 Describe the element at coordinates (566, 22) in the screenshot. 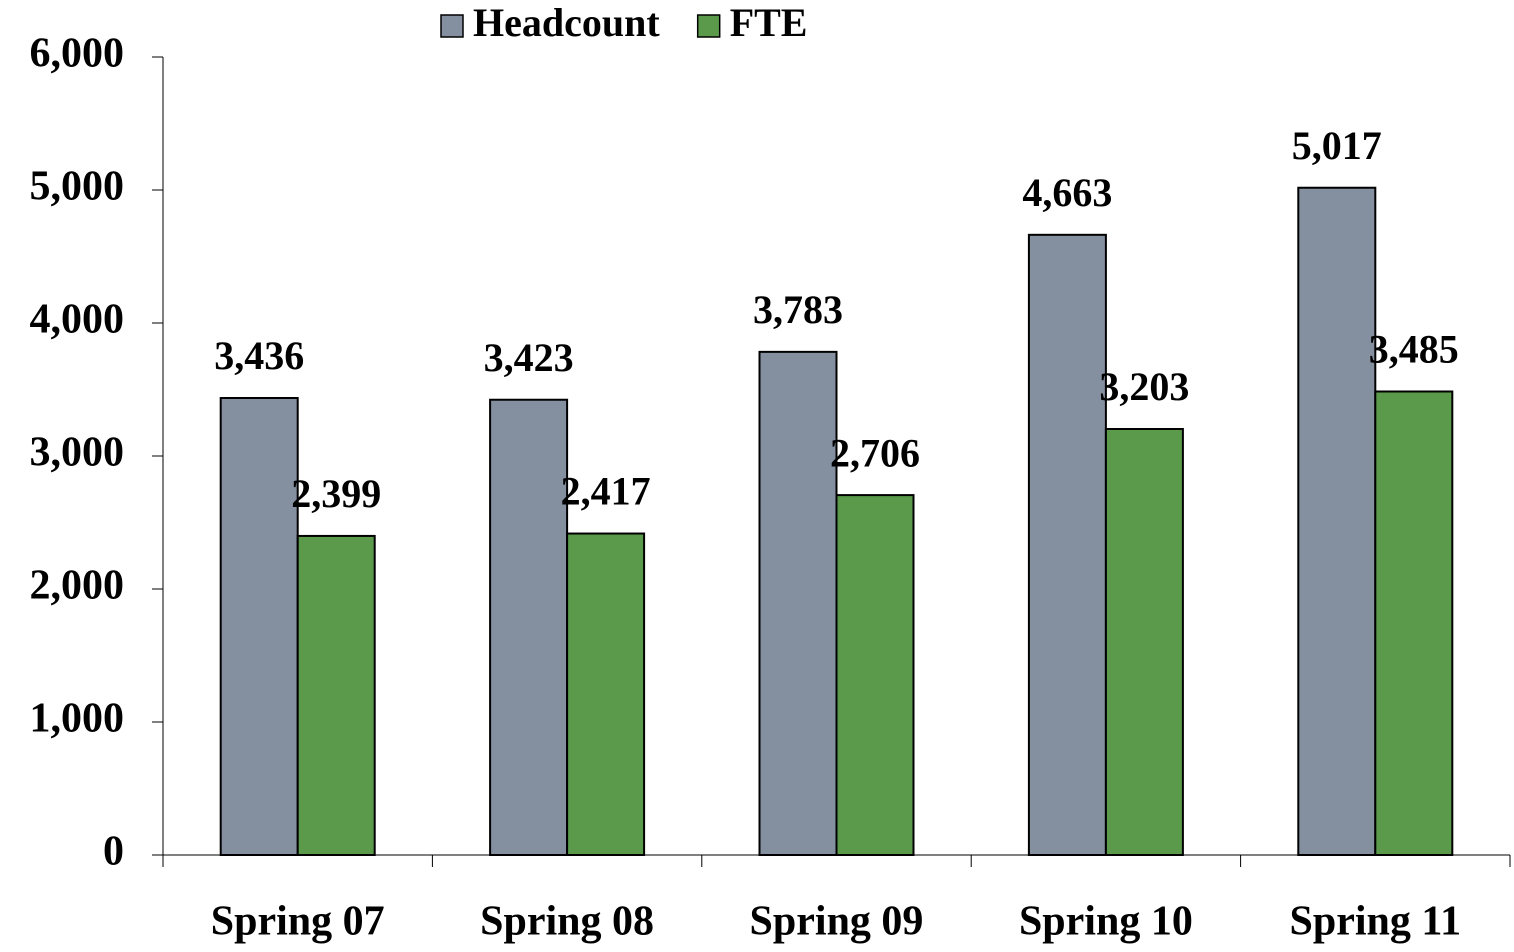

I see `legend-label: Headcount` at that location.